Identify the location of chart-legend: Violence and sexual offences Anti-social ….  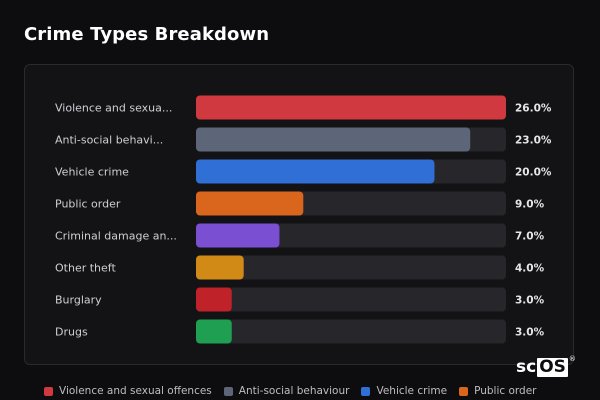
(296, 391).